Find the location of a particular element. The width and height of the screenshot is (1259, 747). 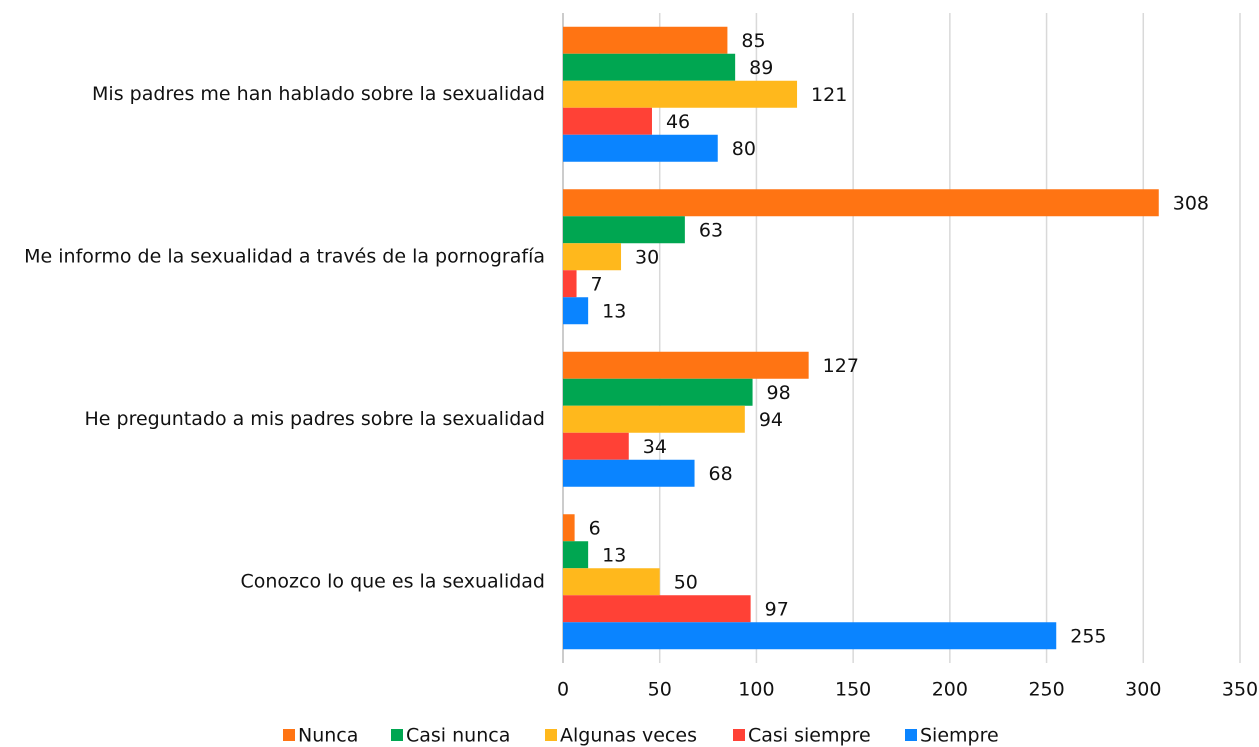

data-label: 50 is located at coordinates (686, 582).